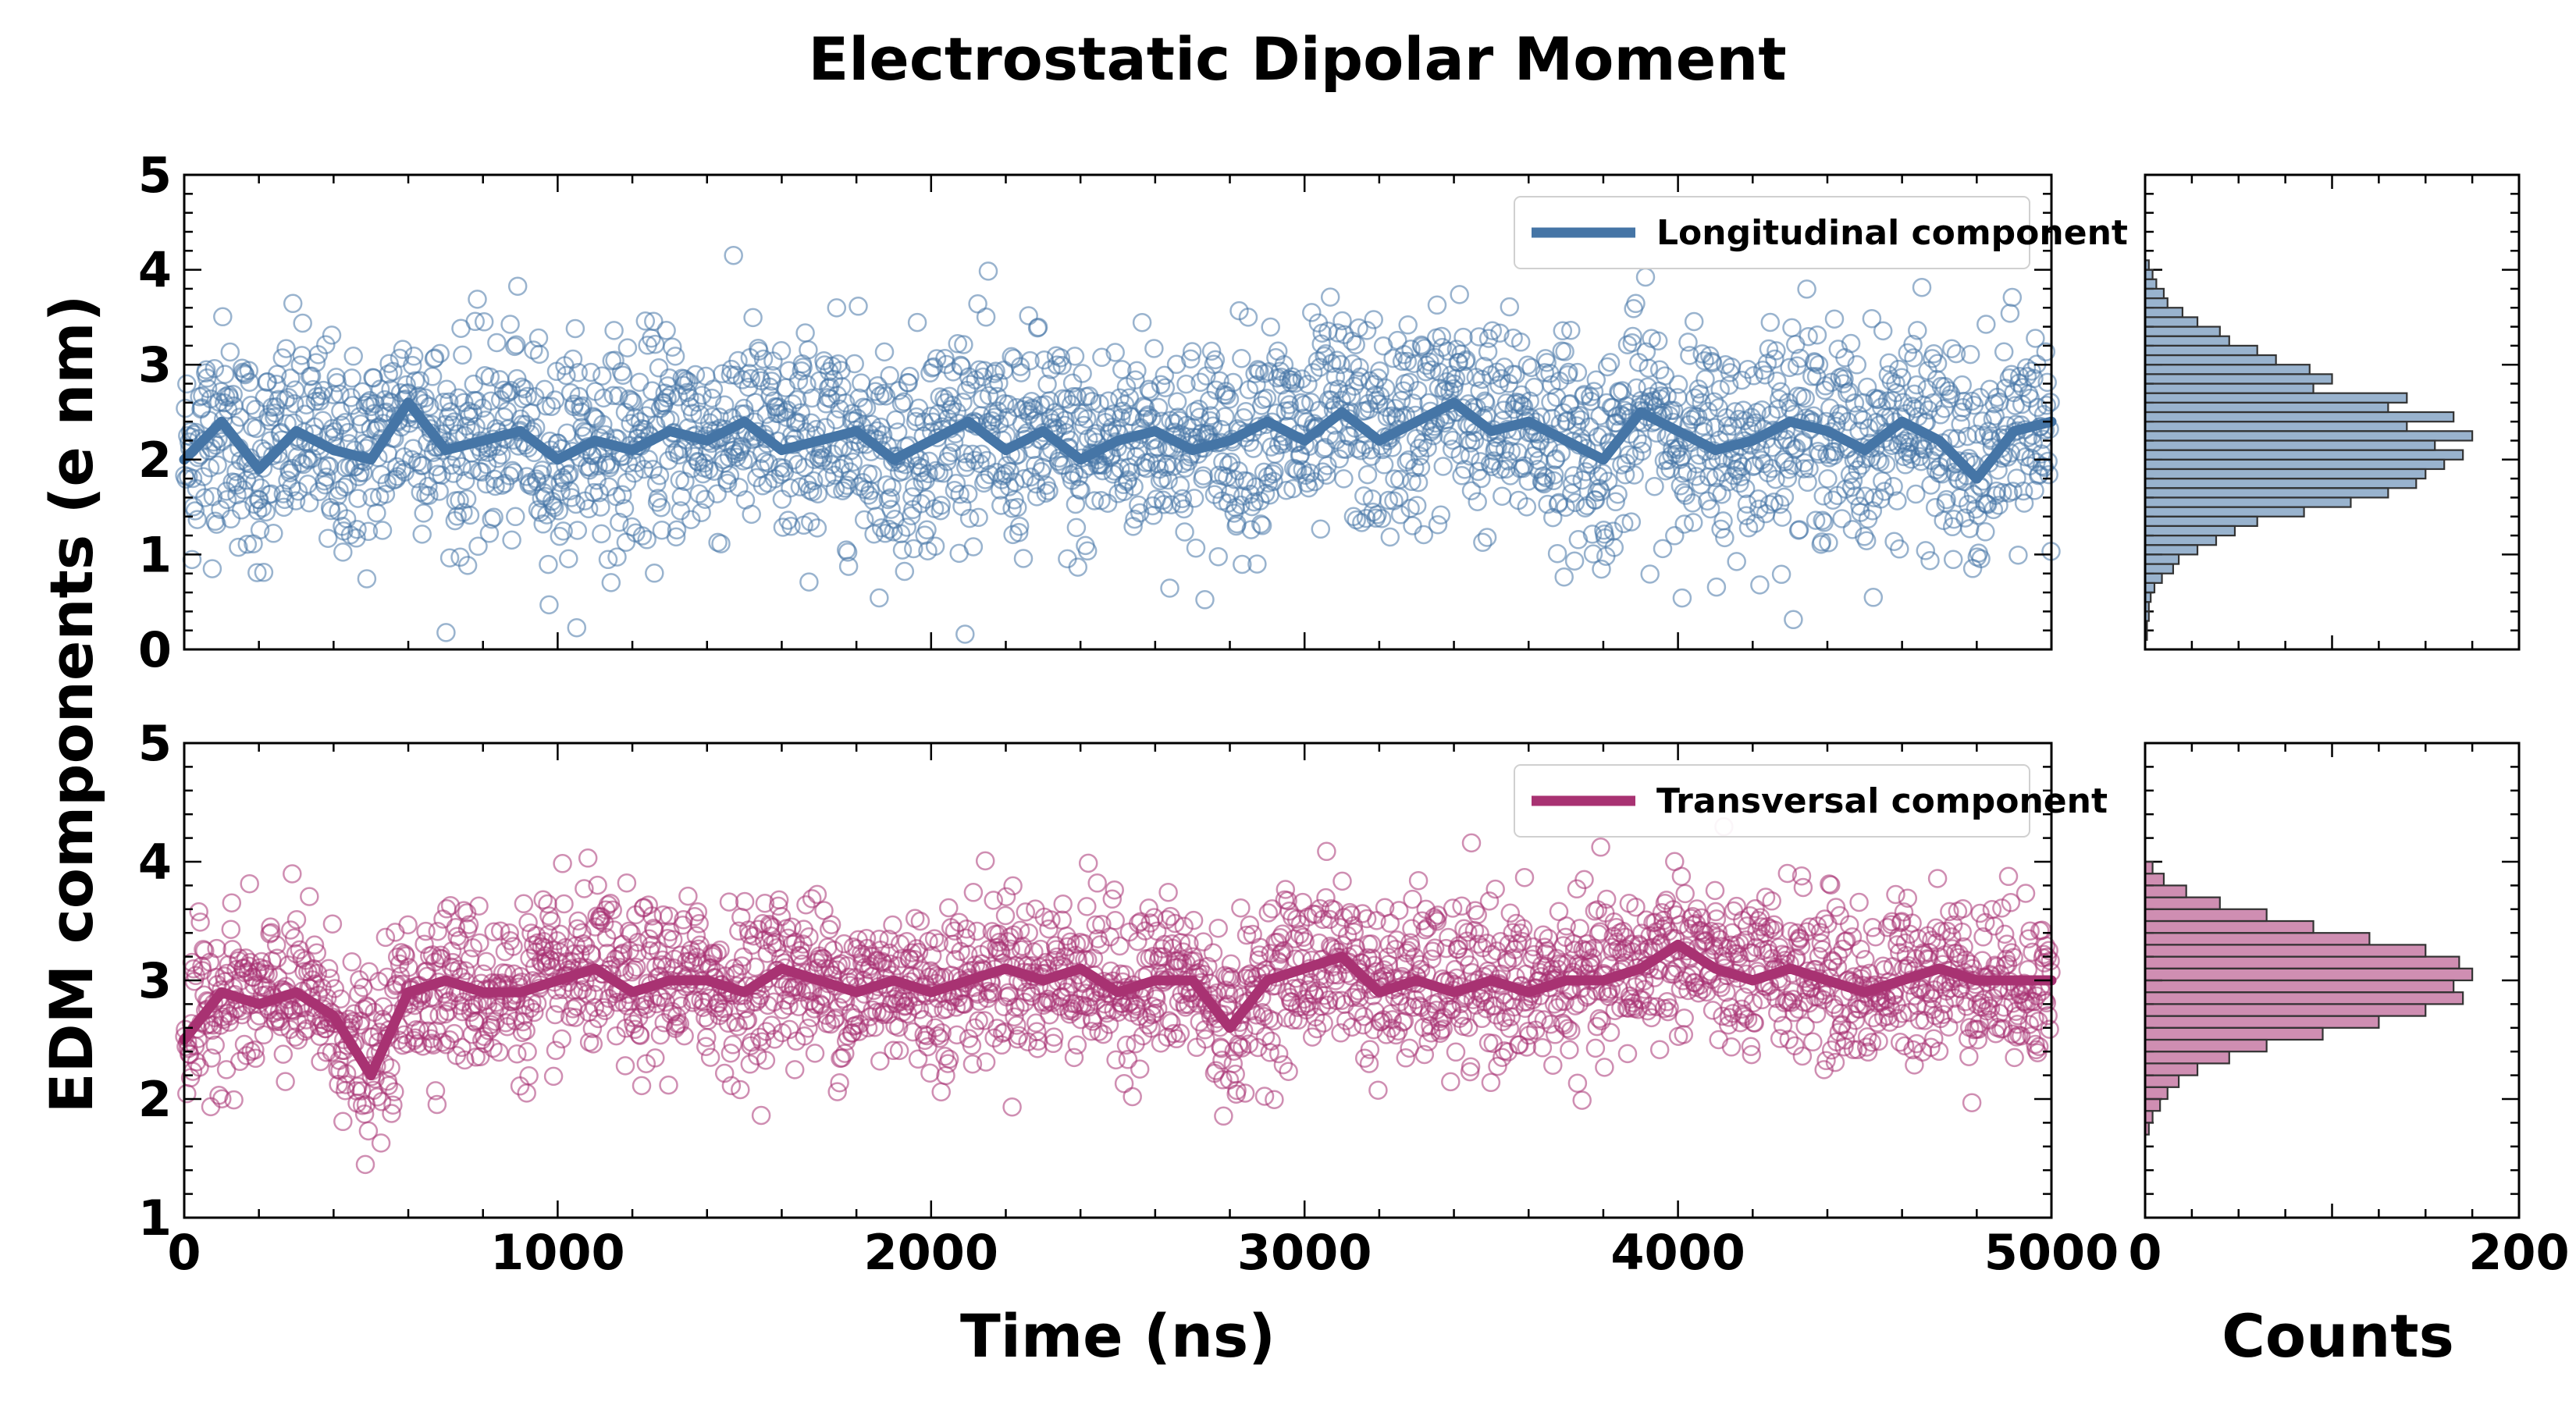 This screenshot has width=2576, height=1405. What do you see at coordinates (155, 364) in the screenshot?
I see `y-tick-label: 3` at bounding box center [155, 364].